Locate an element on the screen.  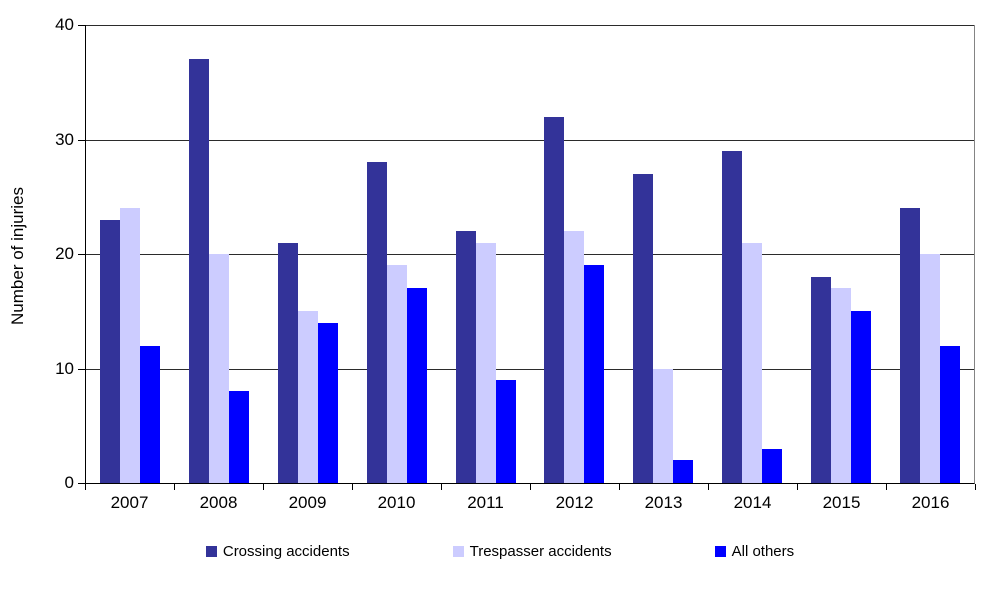
x-axis-label-2013: 2013 is located at coordinates (663, 502).